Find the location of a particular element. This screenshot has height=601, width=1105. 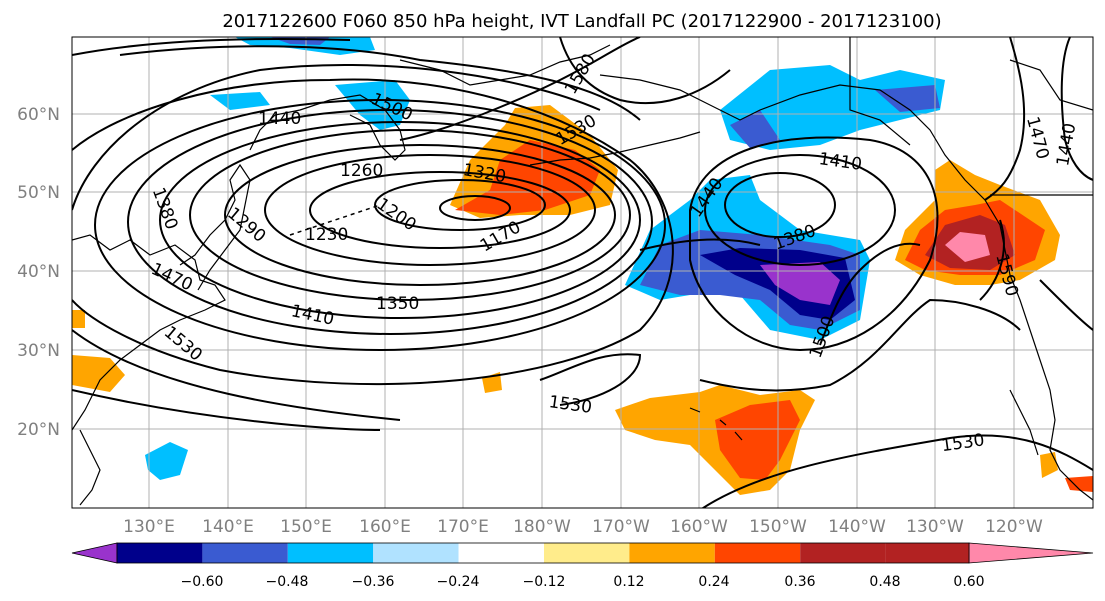

contour-label: 1440 is located at coordinates (279, 119).